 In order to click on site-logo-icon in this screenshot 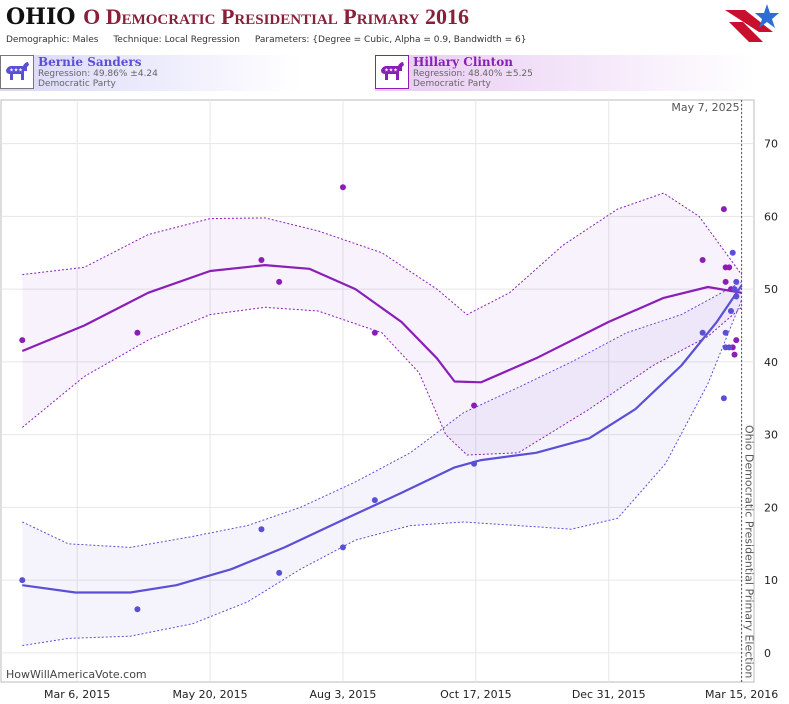, I will do `click(752, 25)`.